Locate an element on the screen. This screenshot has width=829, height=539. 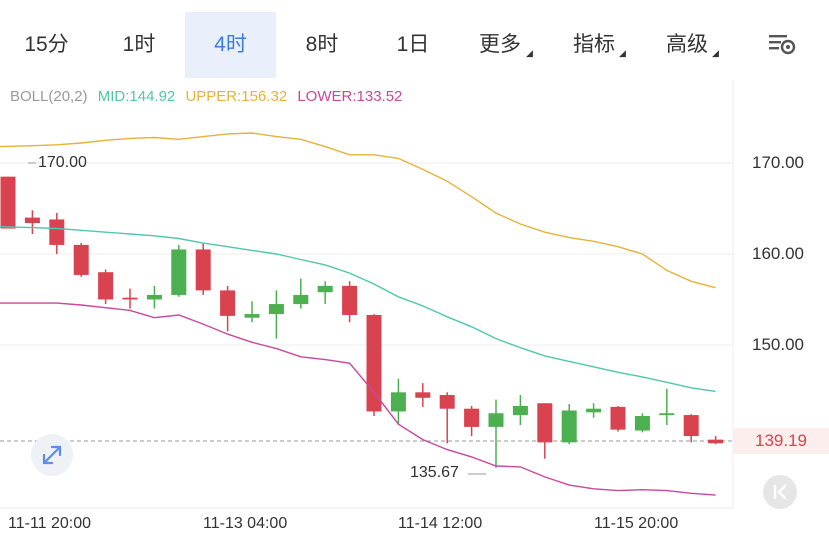
y-tick-label: 150.00 is located at coordinates (778, 344).